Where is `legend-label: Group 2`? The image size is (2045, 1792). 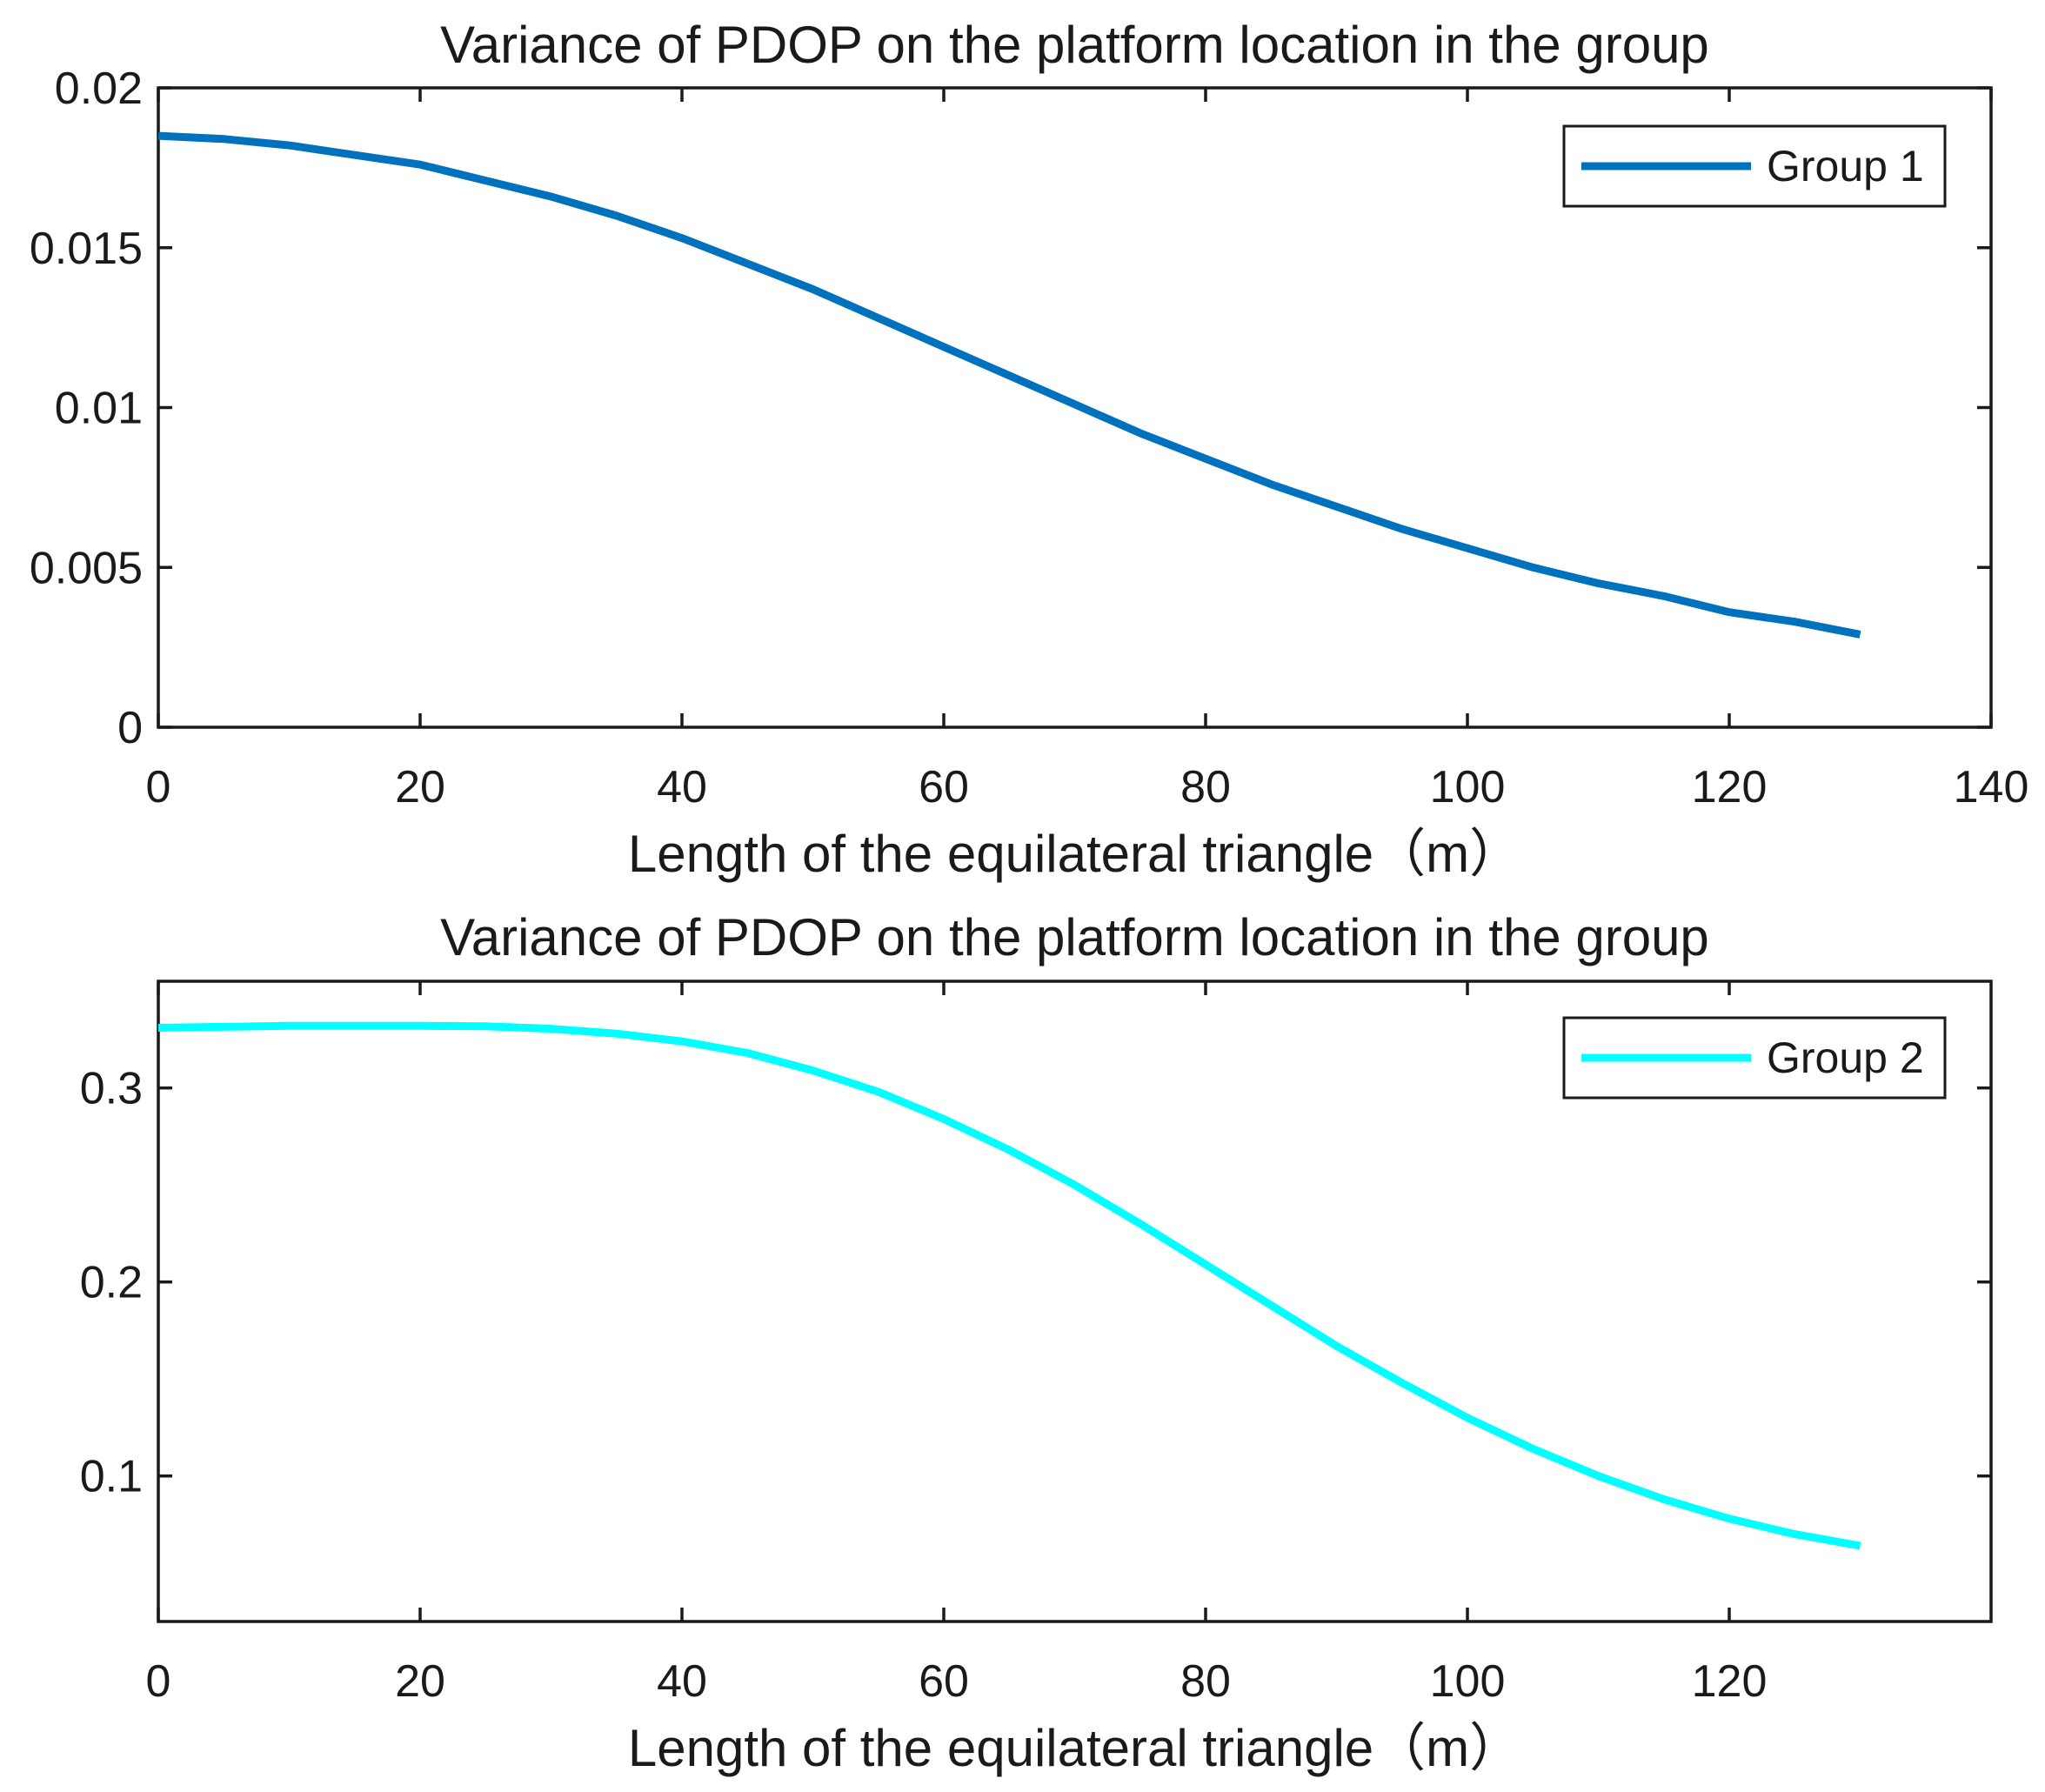 legend-label: Group 2 is located at coordinates (1845, 1057).